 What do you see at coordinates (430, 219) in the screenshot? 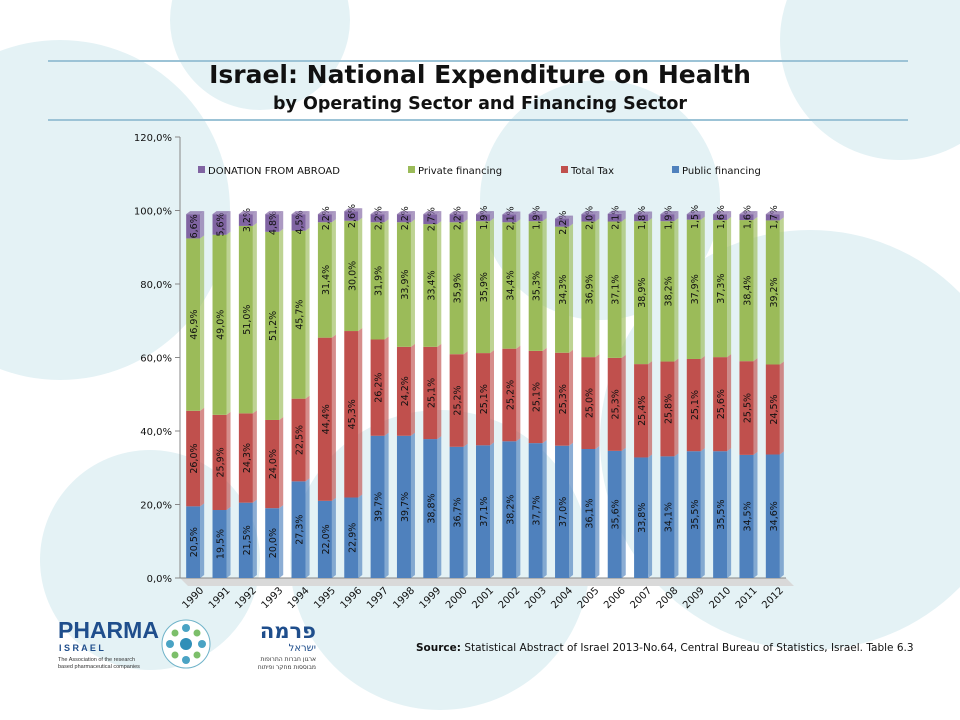
I see `bar-donation-1999` at bounding box center [430, 219].